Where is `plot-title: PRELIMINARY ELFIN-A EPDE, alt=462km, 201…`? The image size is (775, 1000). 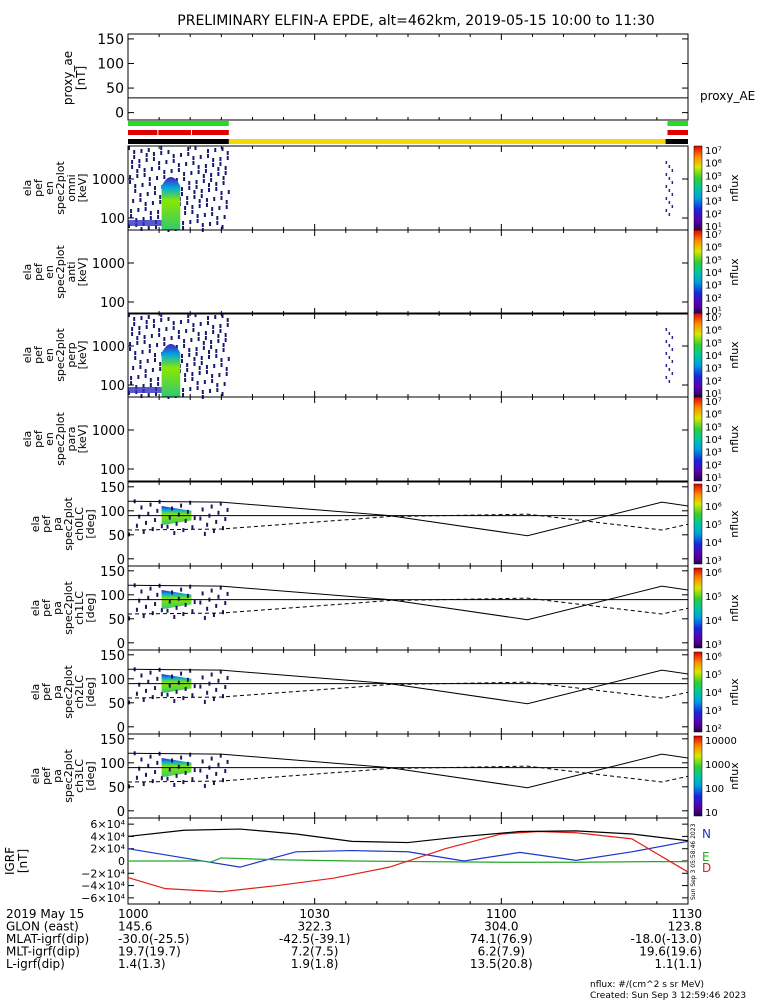 plot-title: PRELIMINARY ELFIN-A EPDE, alt=462km, 201… is located at coordinates (415, 21).